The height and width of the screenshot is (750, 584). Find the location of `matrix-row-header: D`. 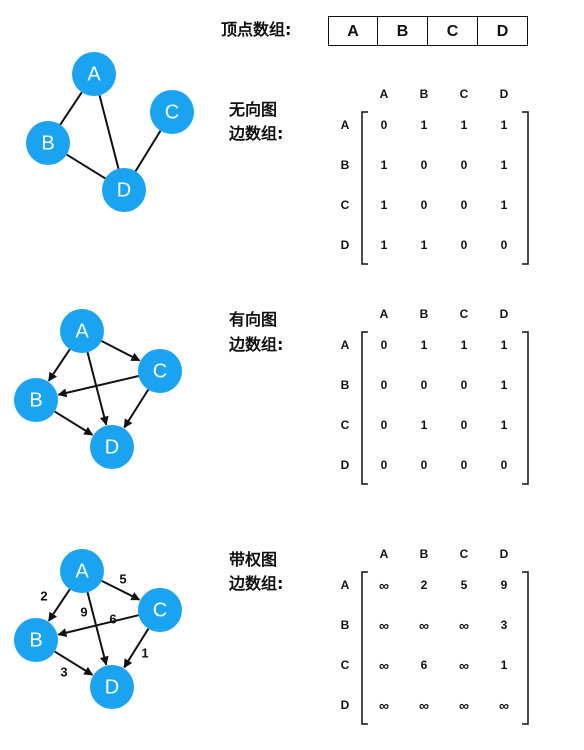

matrix-row-header: D is located at coordinates (345, 705).